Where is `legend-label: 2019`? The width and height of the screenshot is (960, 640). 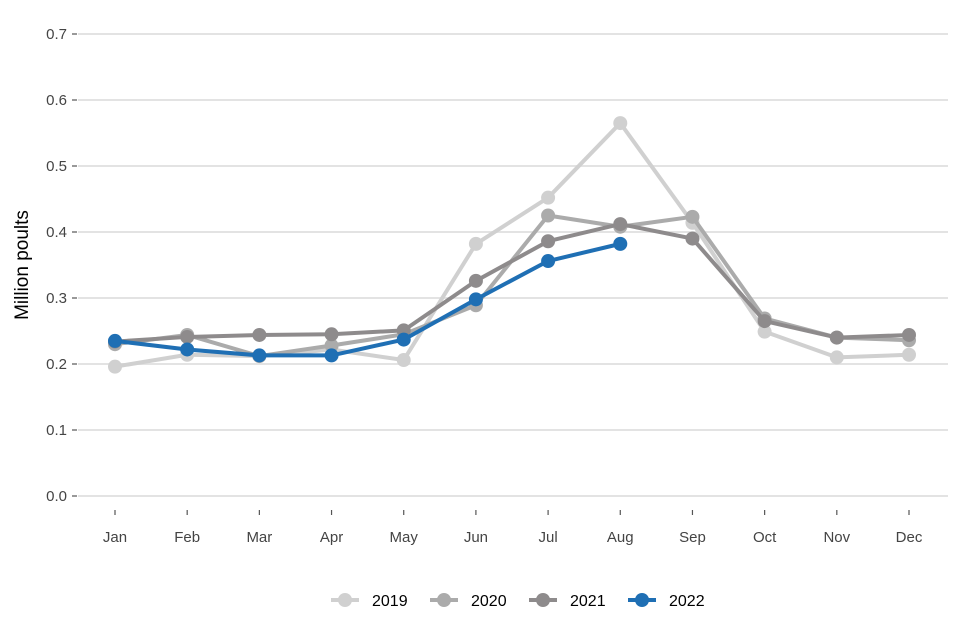
legend-label: 2019 is located at coordinates (390, 601).